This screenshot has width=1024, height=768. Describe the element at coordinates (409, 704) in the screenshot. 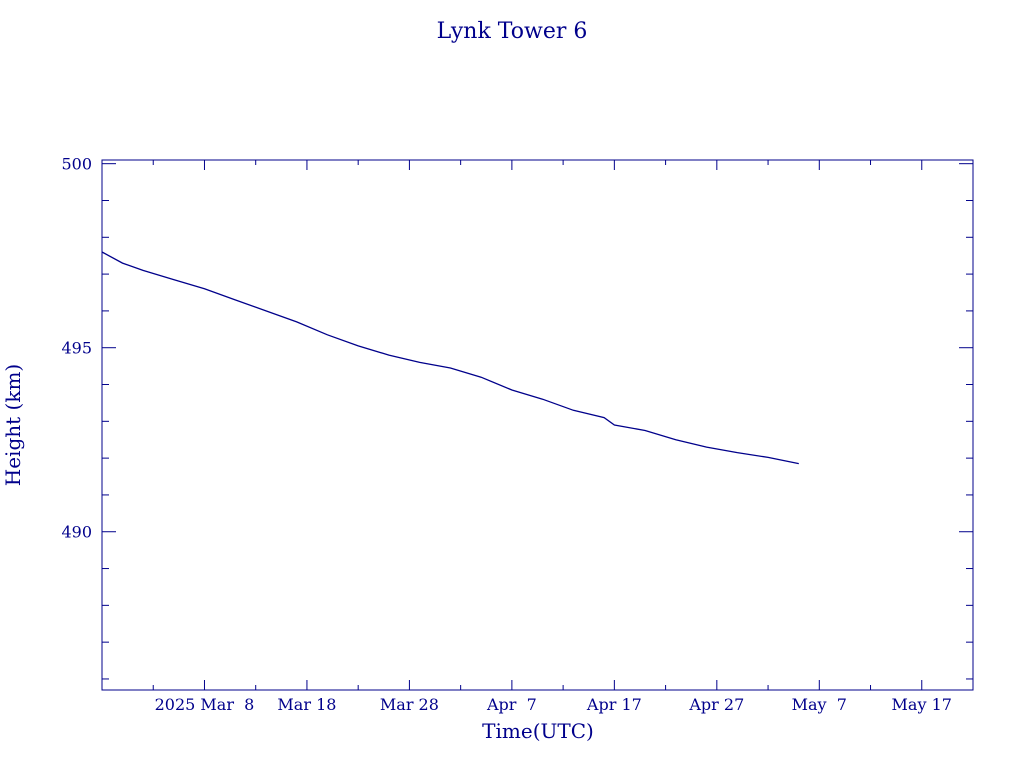

I see `x-tick-label: Mar 28` at that location.